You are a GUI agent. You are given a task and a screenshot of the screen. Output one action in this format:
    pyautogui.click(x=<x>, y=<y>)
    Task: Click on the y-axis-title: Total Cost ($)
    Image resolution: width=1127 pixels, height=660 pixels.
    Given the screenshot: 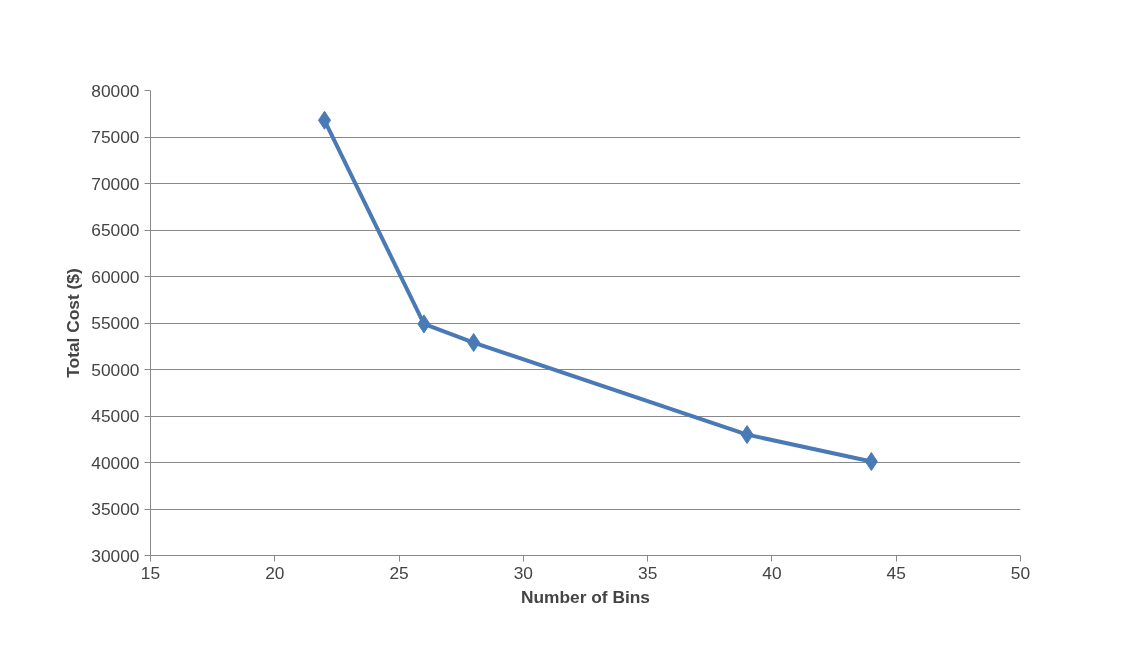 What is the action you would take?
    pyautogui.click(x=73, y=323)
    